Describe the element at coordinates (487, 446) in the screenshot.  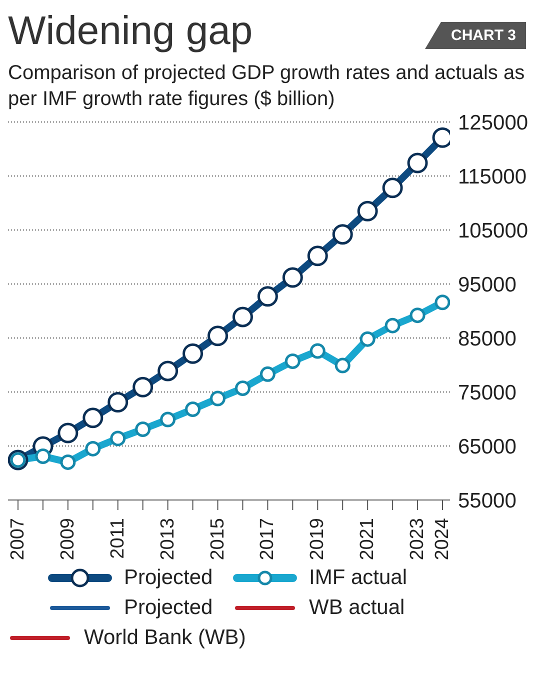
I see `y-tick-label: 65000` at that location.